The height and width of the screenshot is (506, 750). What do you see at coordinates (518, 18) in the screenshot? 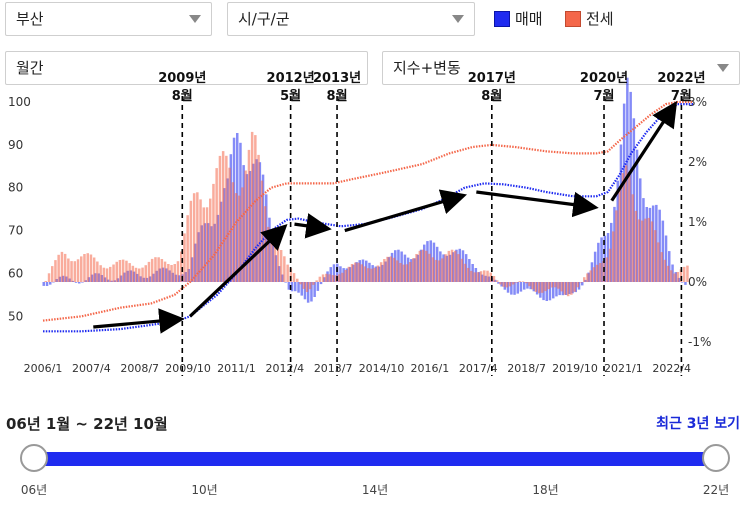
I see `legend-sale: 매매` at bounding box center [518, 18].